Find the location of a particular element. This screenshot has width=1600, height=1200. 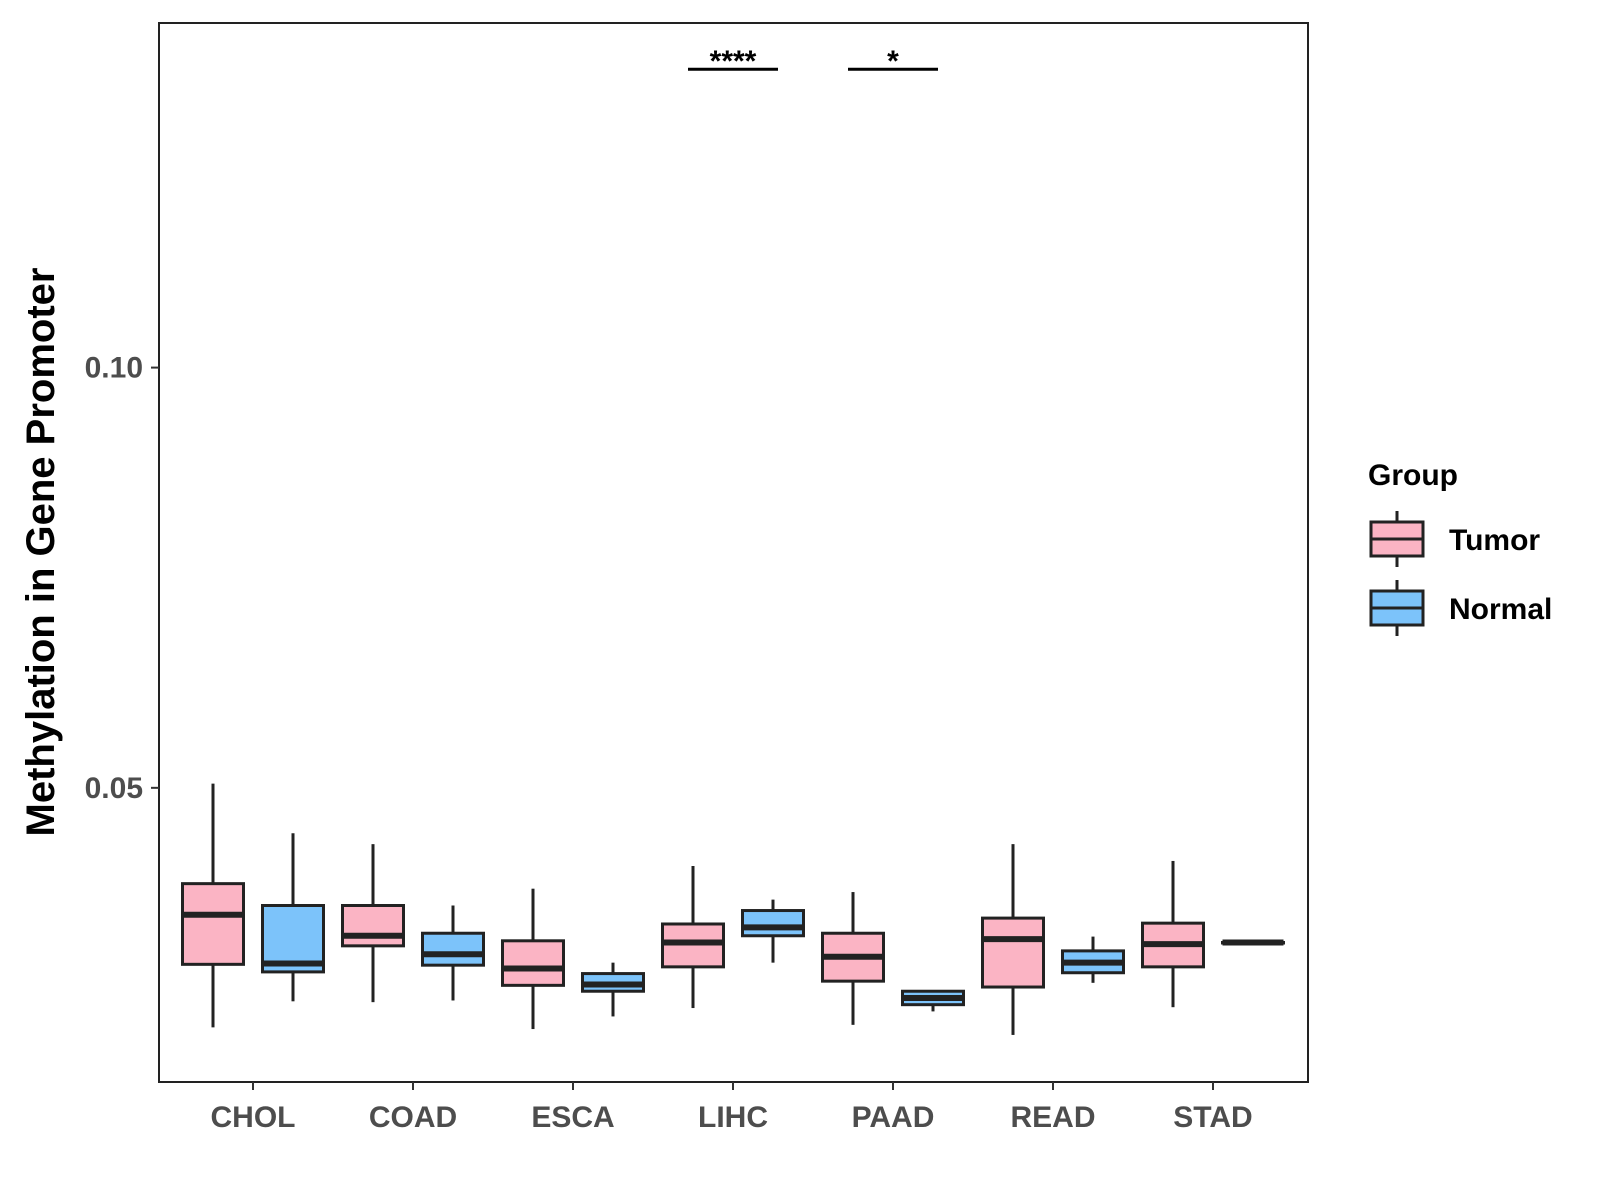

box-normal-read is located at coordinates (1093, 959).